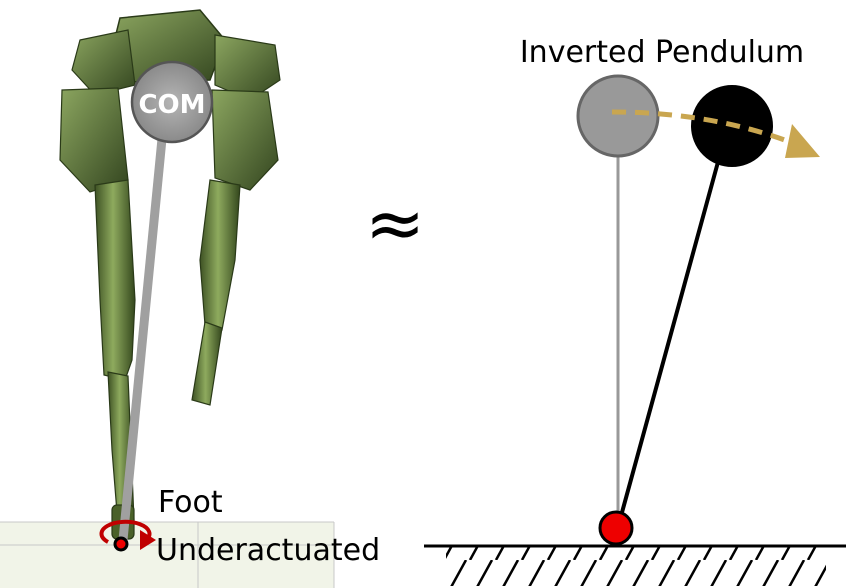 This screenshot has width=850, height=588. Describe the element at coordinates (715, 133) in the screenshot. I see `dashed-arrow-icon` at that location.